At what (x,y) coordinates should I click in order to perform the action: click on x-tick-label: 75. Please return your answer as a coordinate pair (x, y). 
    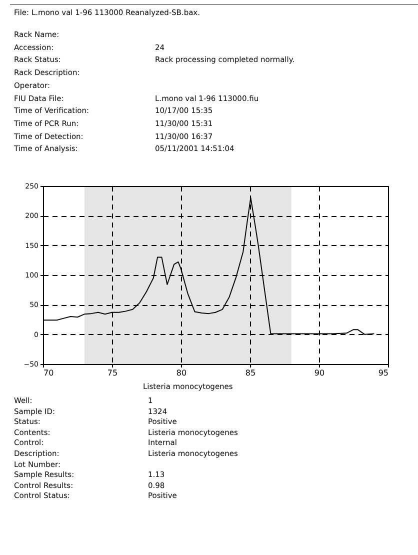
    Looking at the image, I should click on (112, 373).